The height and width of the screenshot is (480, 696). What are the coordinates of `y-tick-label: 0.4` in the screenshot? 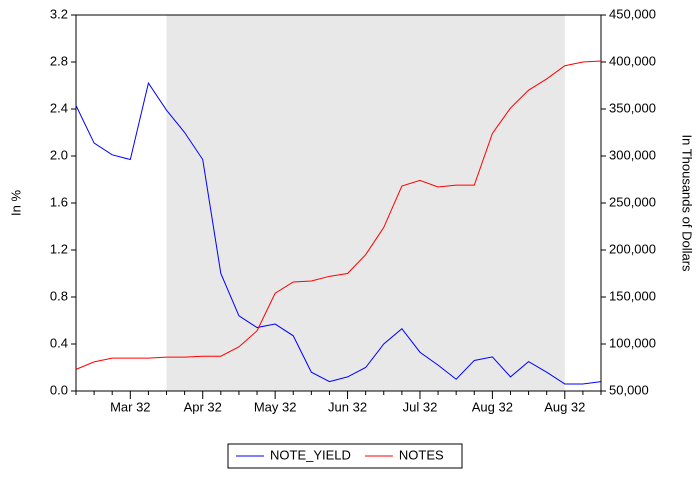 It's located at (59, 342).